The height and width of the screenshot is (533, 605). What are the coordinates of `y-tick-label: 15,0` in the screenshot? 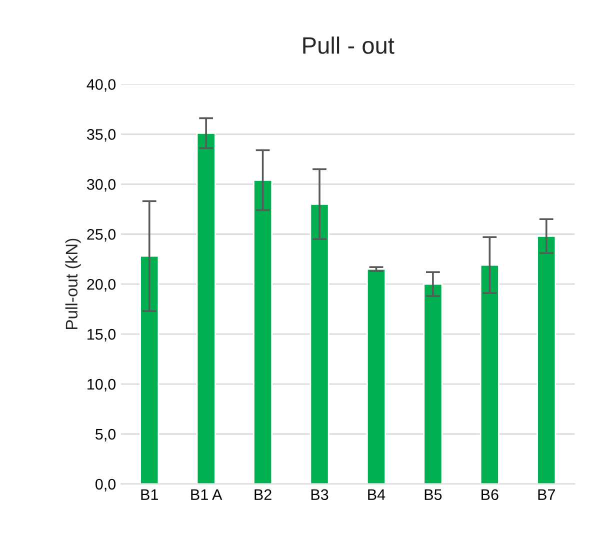 It's located at (102, 335).